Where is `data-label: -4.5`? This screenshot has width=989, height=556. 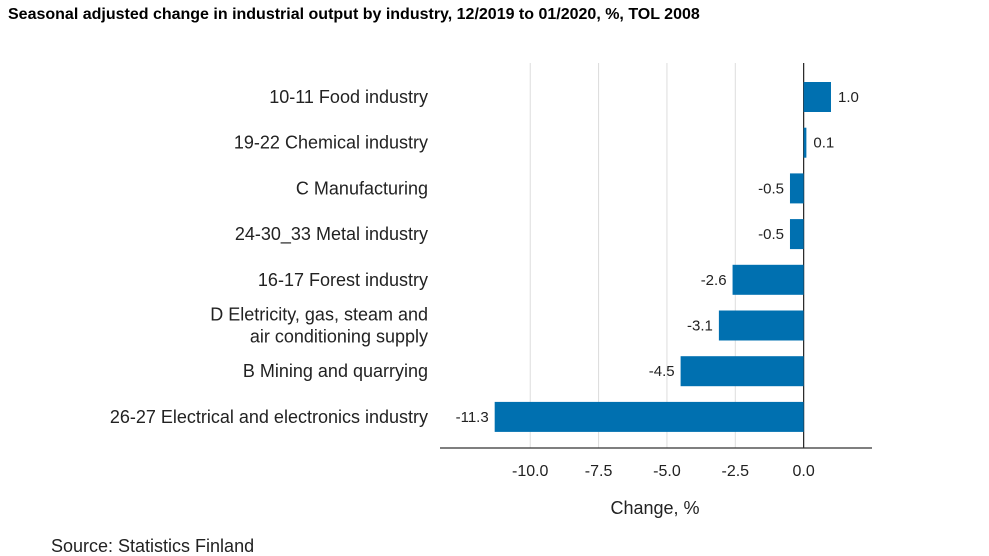
data-label: -4.5 is located at coordinates (662, 371).